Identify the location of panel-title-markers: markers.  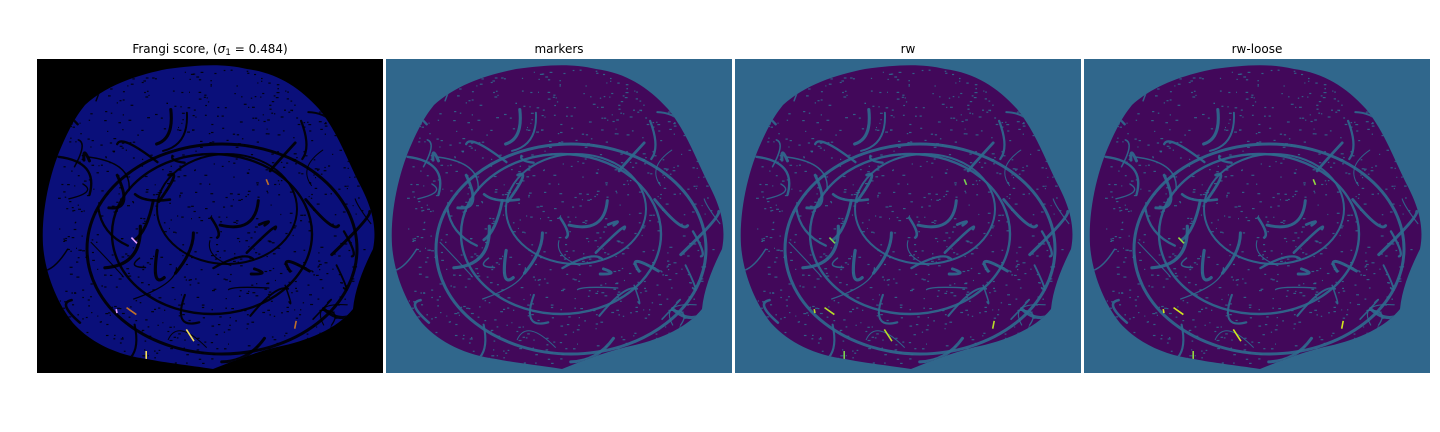
(559, 49).